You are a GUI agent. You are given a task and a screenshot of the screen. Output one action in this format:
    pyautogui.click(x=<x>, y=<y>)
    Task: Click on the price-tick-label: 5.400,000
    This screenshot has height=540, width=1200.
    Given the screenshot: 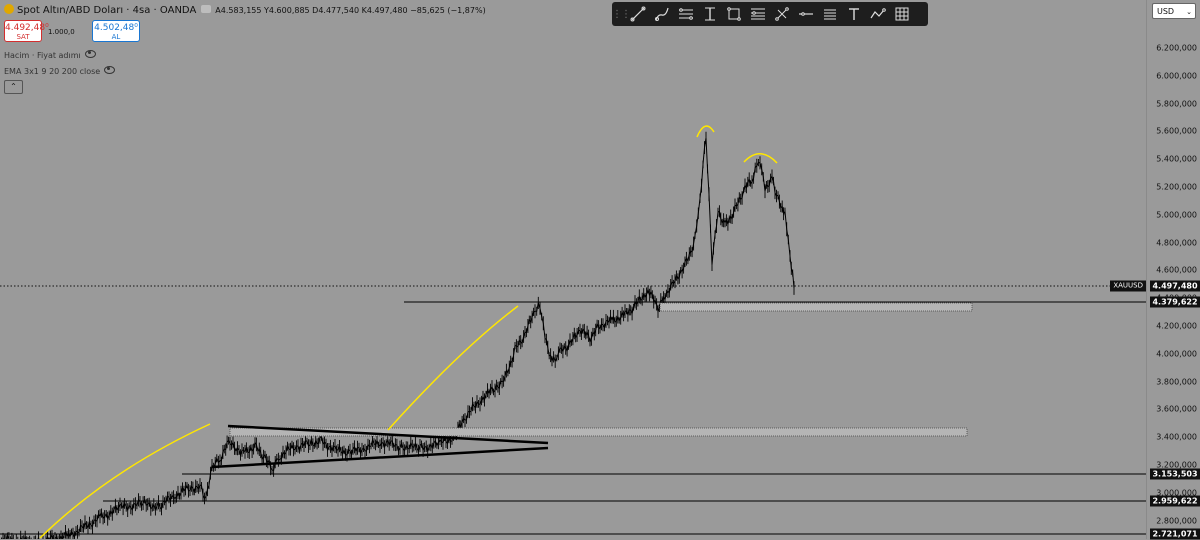 What is the action you would take?
    pyautogui.click(x=1176, y=159)
    